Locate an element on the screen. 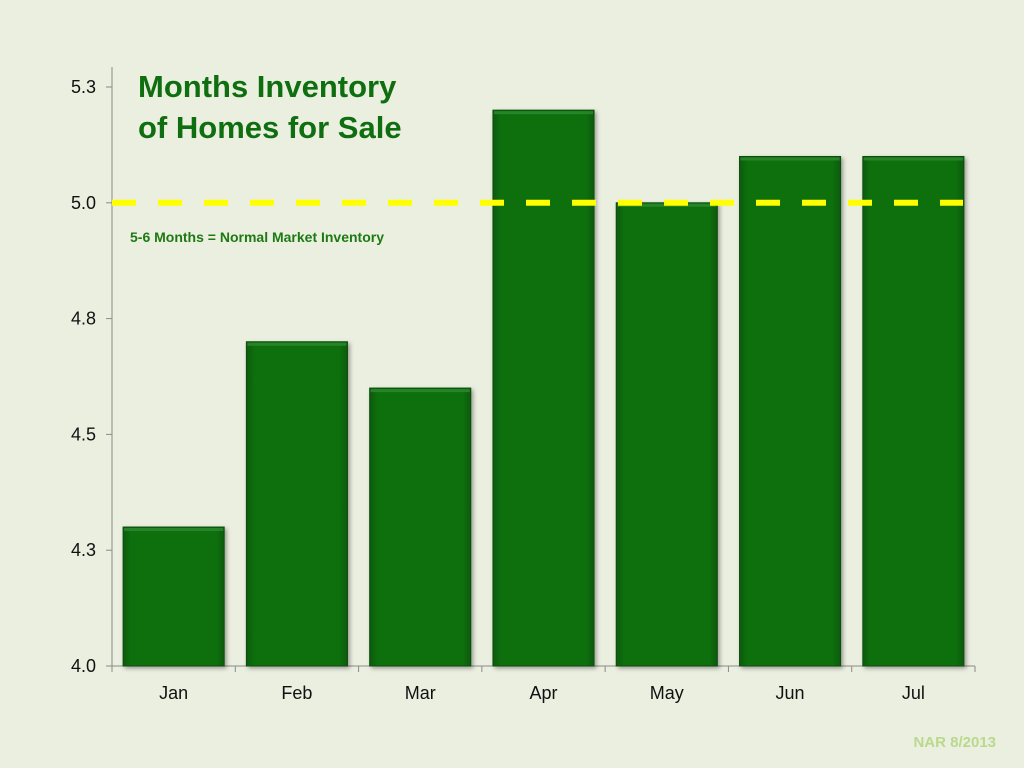  x-tick-label-jul: Jul is located at coordinates (913, 693).